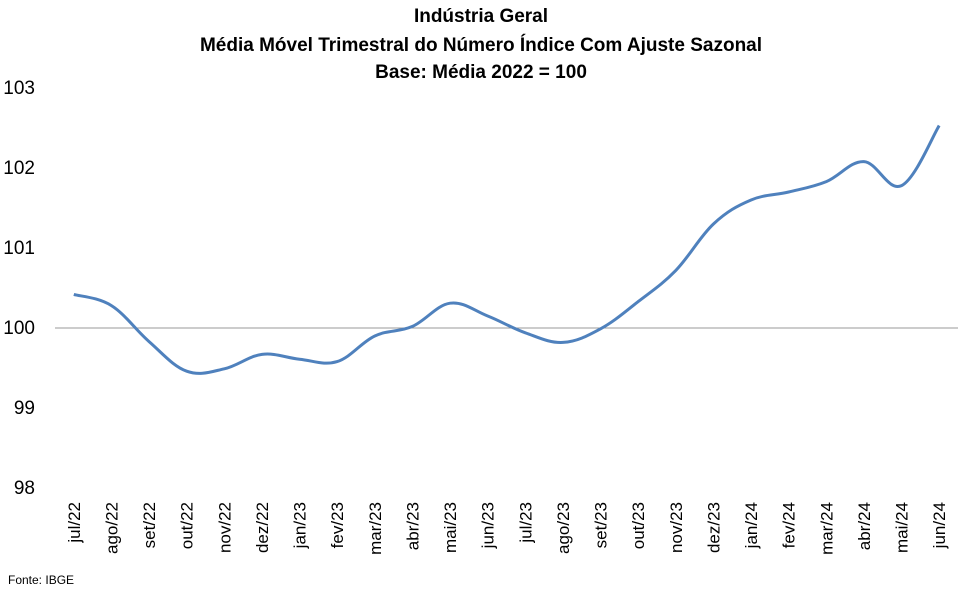 Image resolution: width=962 pixels, height=596 pixels. What do you see at coordinates (902, 527) in the screenshot?
I see `x-tick-label-mai-24: mai/24` at bounding box center [902, 527].